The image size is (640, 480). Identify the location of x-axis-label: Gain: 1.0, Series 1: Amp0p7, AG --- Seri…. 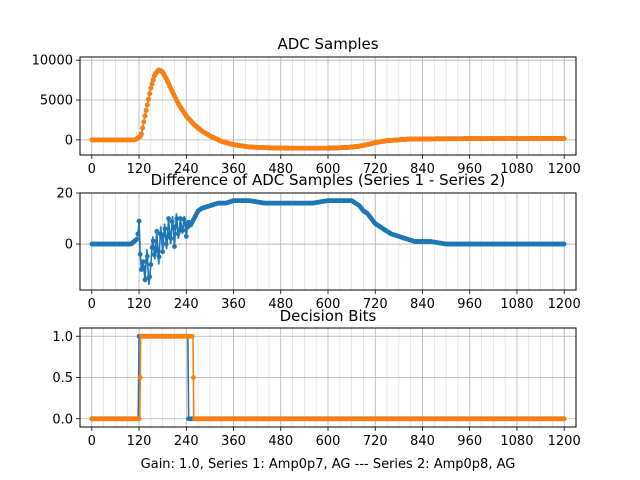
(328, 464).